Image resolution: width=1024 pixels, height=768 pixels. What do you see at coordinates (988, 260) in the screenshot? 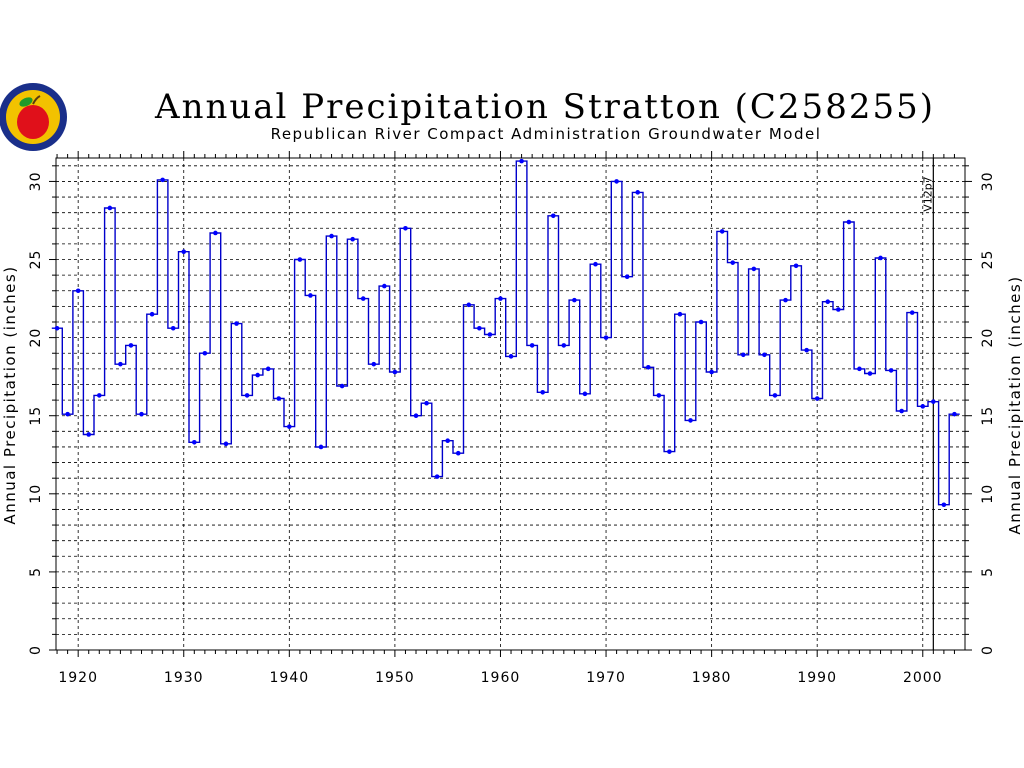
I see `y-tick-label-right: 25` at bounding box center [988, 260].